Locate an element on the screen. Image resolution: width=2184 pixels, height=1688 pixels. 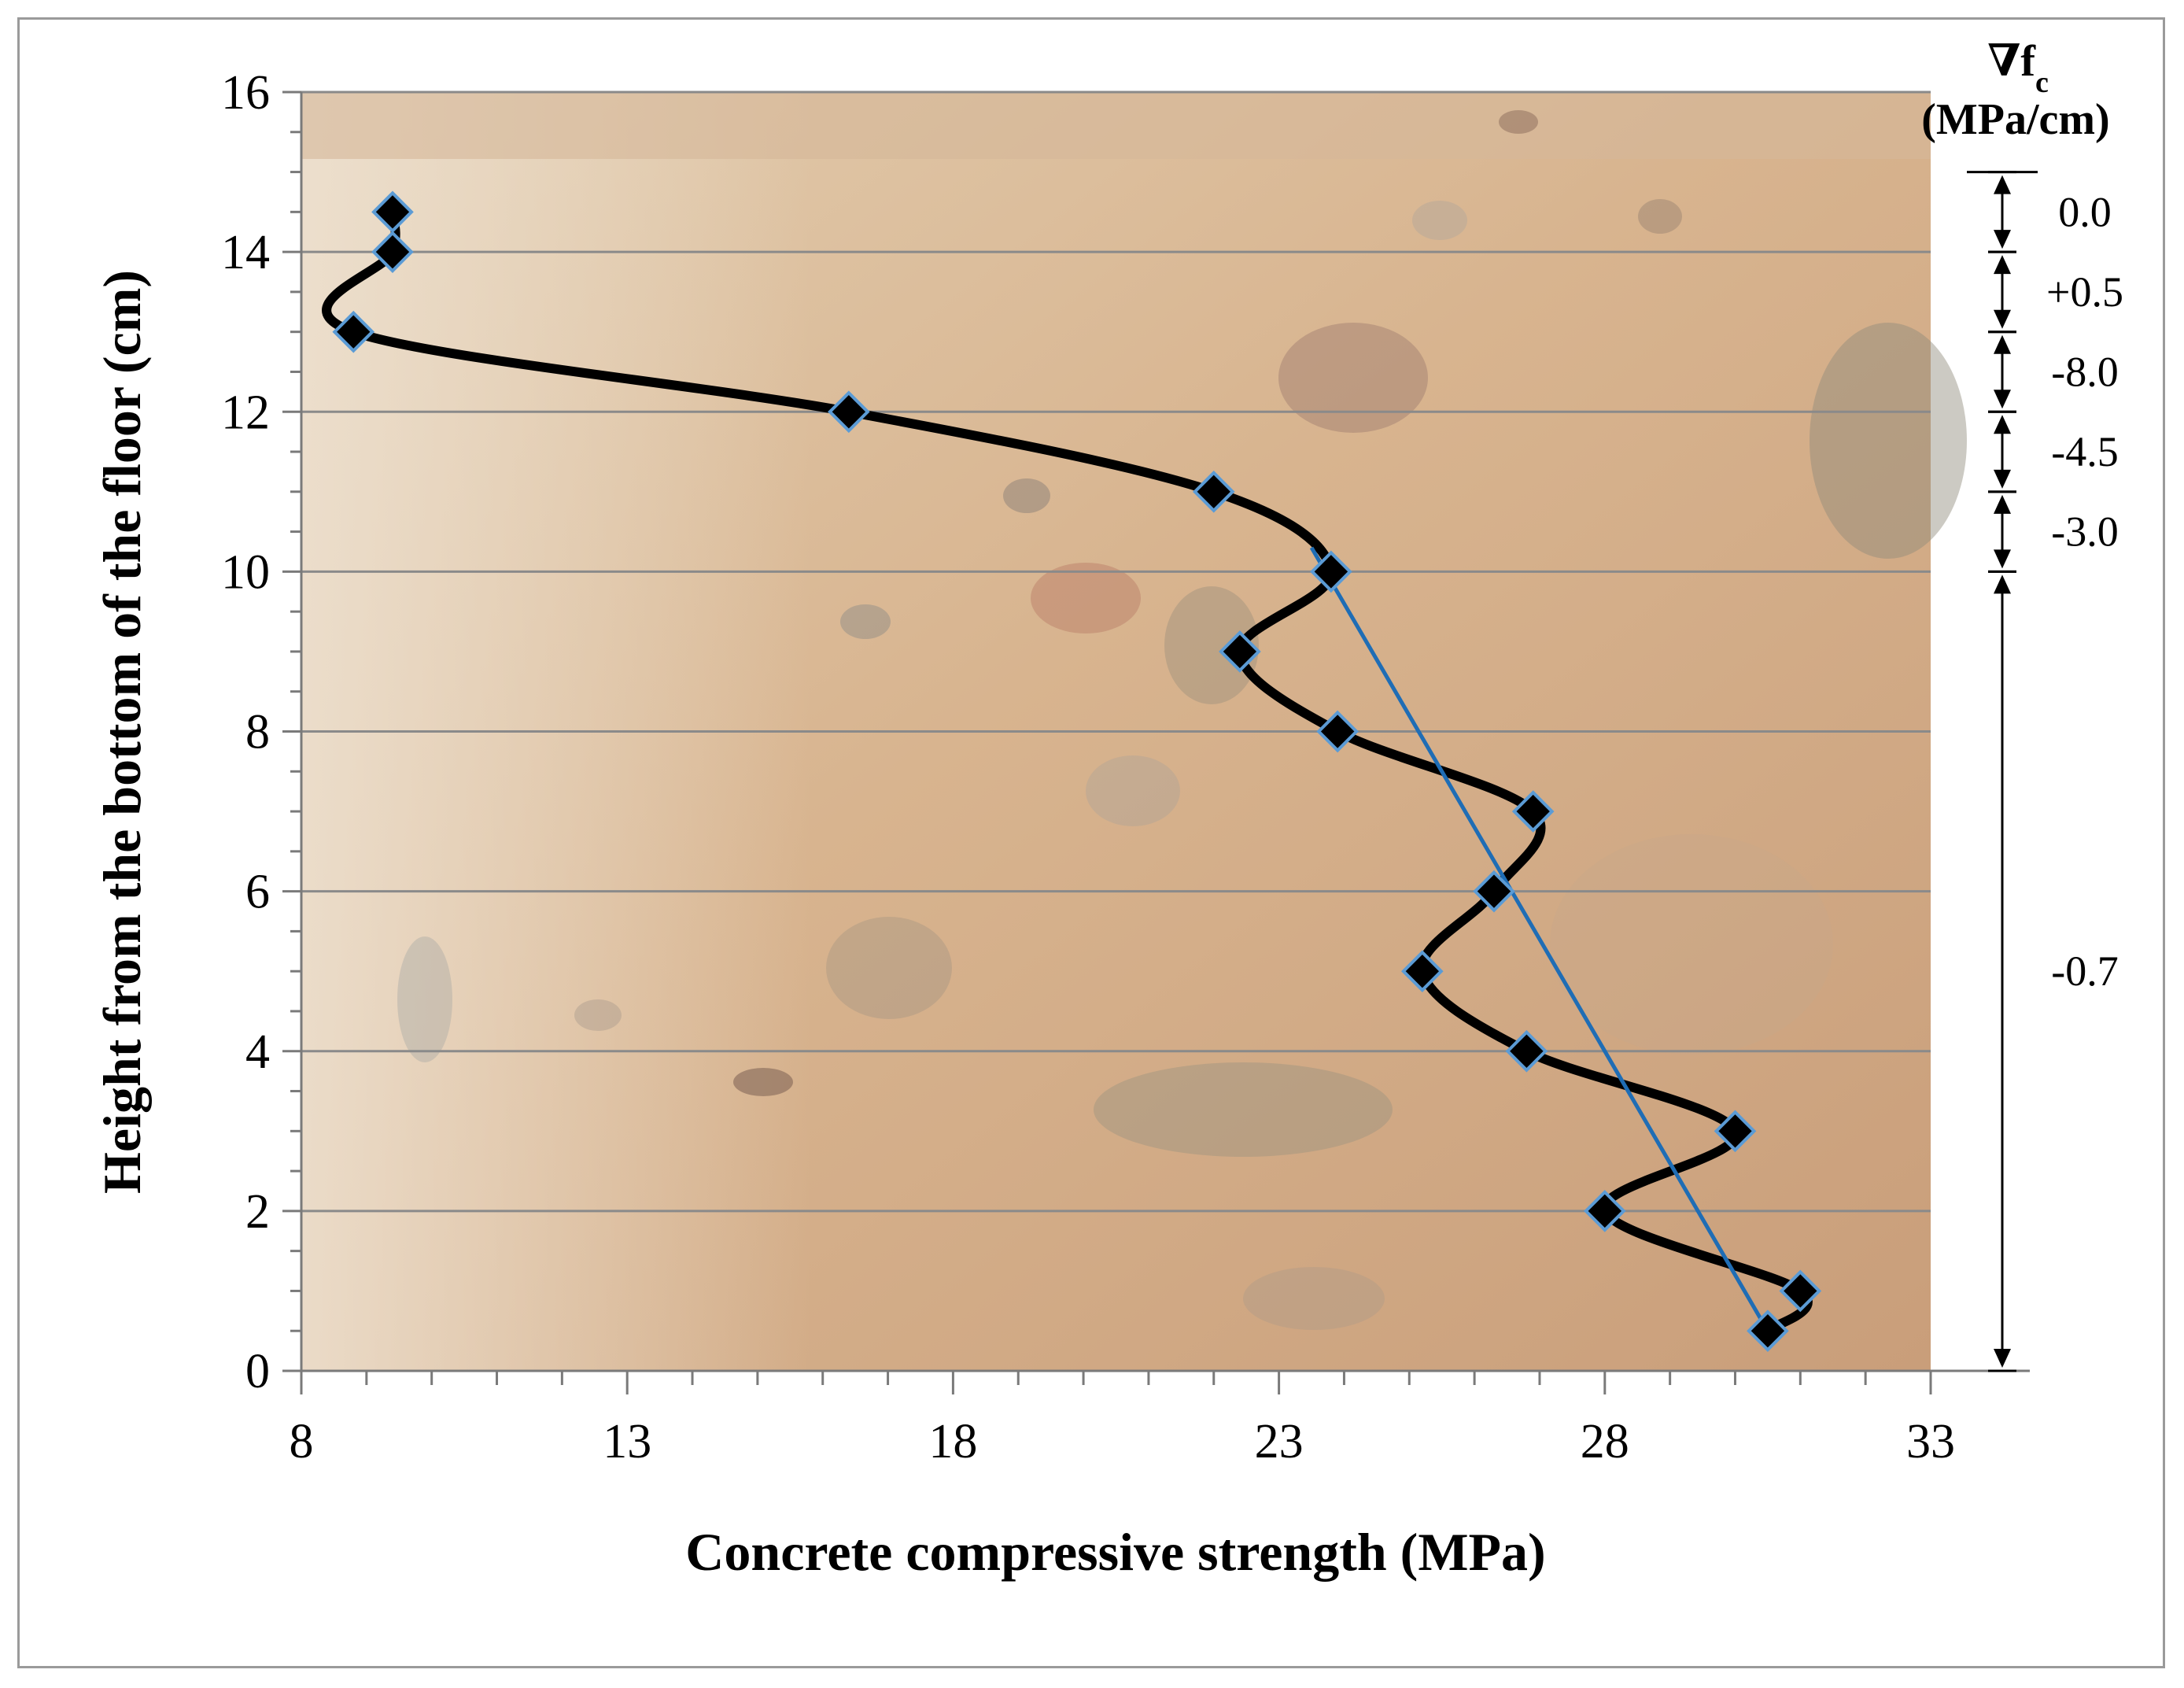
gradient-annotation: ∇fc (MPa/cm) 0.0 +0.5 -8.0 -4.5 -3.0 -0.7 is located at coordinates (2022, 704).